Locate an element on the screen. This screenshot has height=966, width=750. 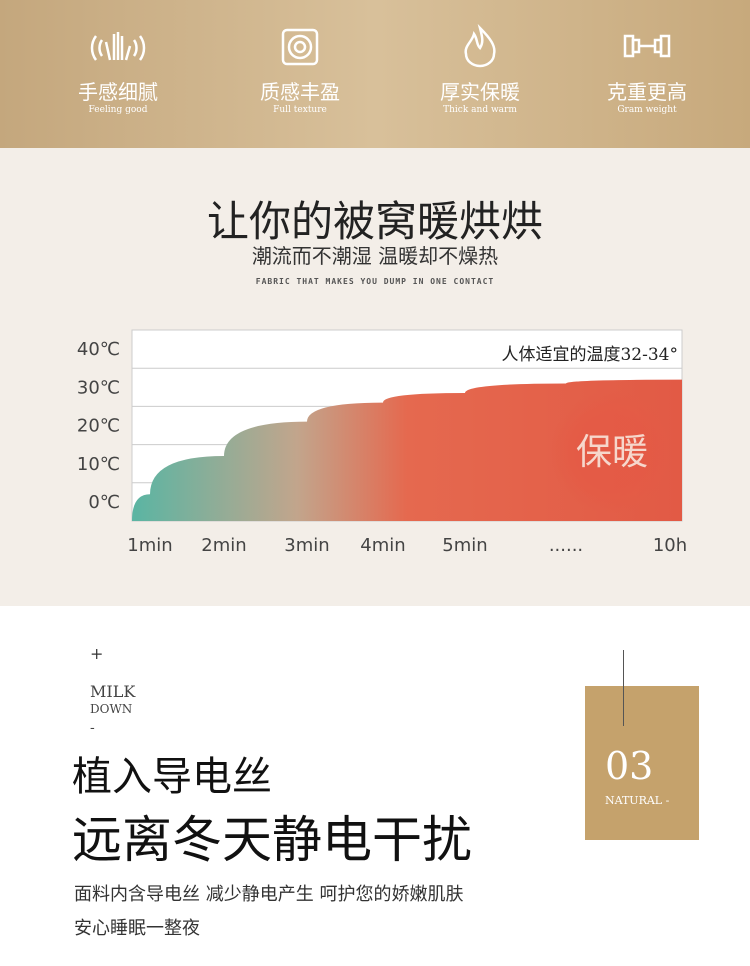
badge: 03 NATURAL - is located at coordinates (642, 763).